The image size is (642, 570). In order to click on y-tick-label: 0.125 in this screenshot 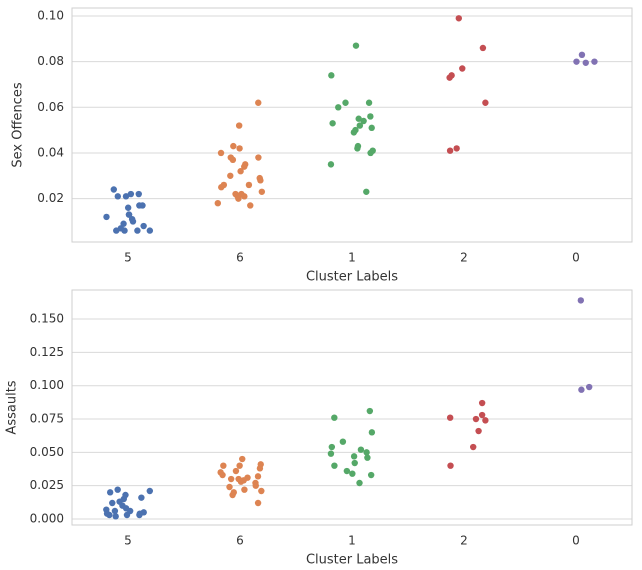, I will do `click(47, 352)`.